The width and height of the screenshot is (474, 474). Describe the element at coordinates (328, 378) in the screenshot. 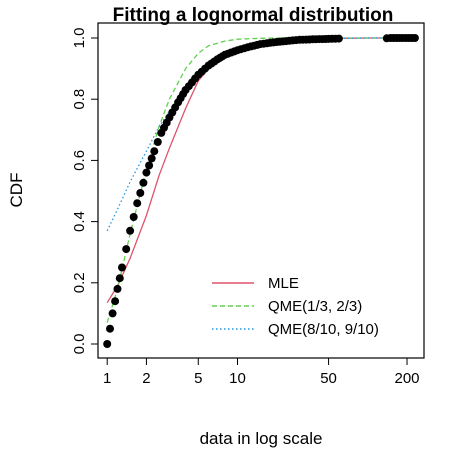

I see `x-tick-label: 50` at that location.